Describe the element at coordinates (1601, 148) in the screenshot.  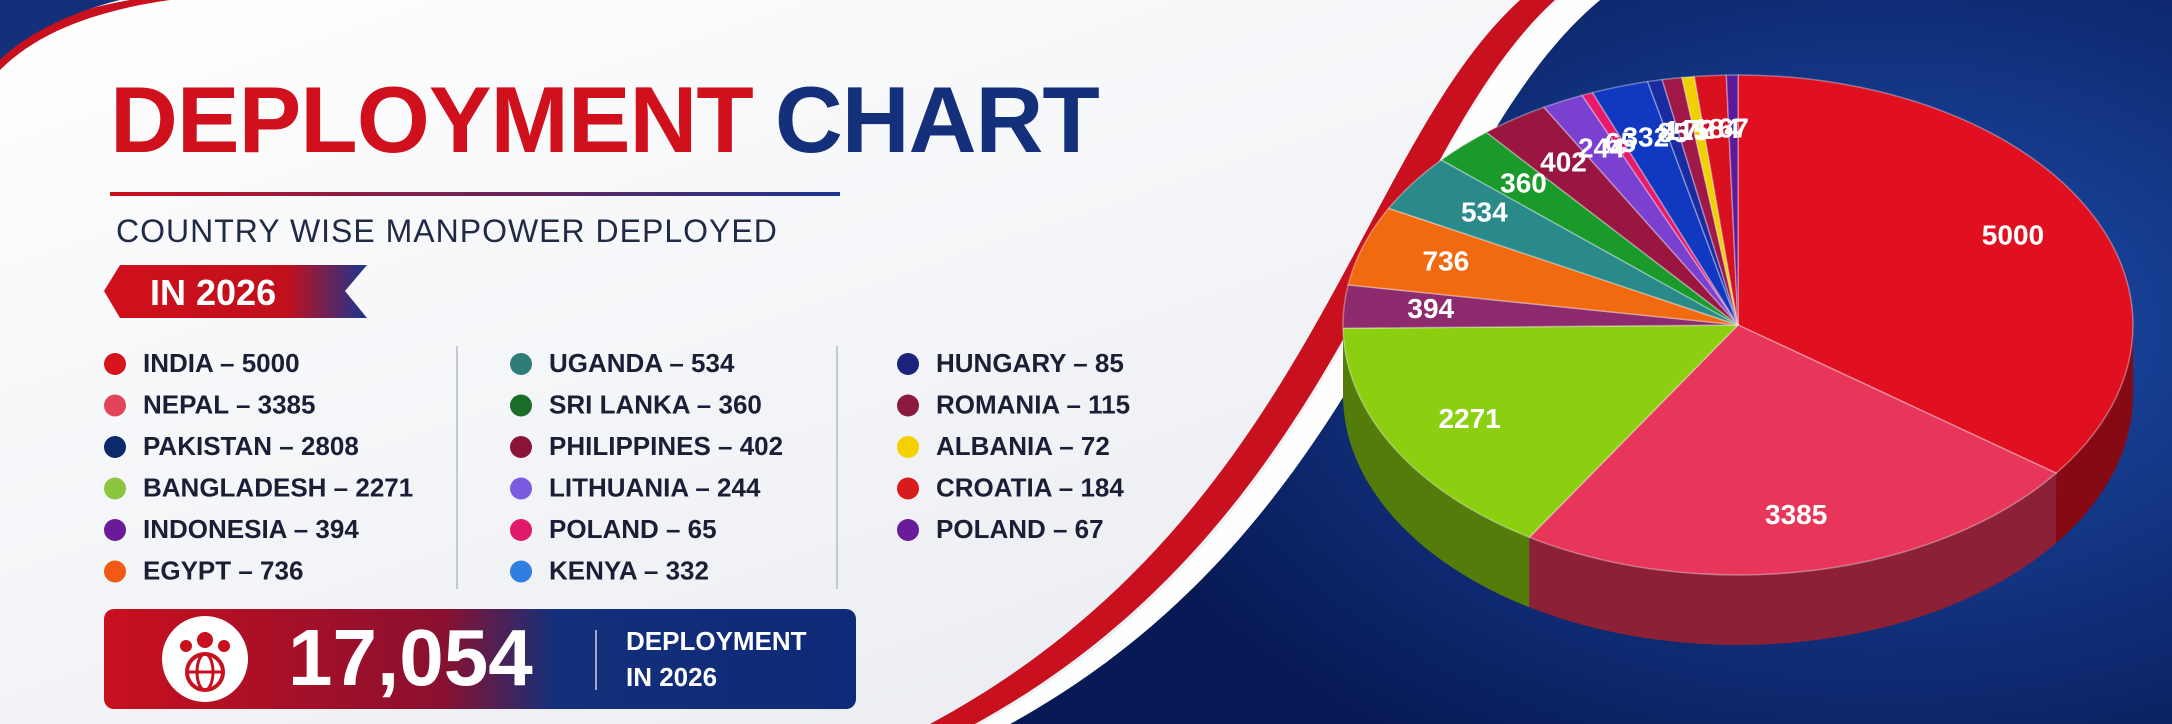
I see `slice-label: 244` at that location.